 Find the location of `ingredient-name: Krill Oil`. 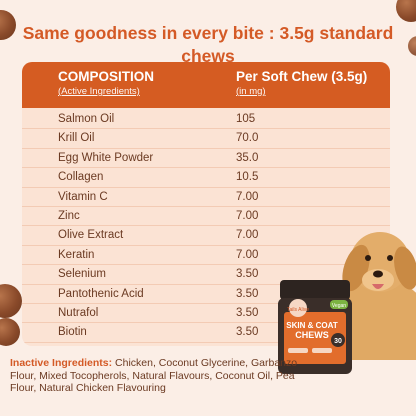

ingredient-name: Krill Oil is located at coordinates (76, 138).